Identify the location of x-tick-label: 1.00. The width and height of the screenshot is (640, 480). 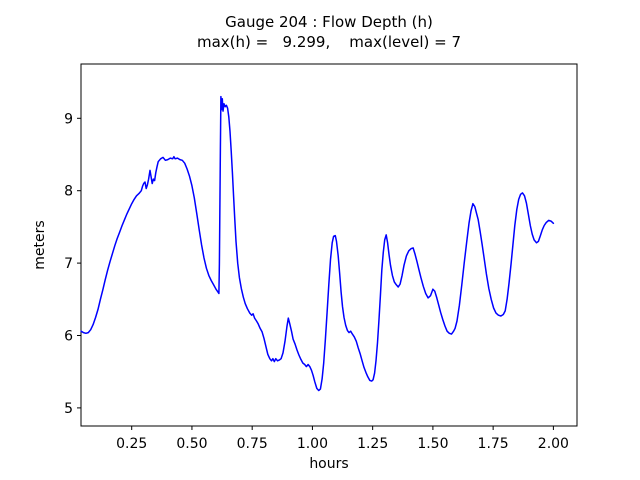
(312, 444).